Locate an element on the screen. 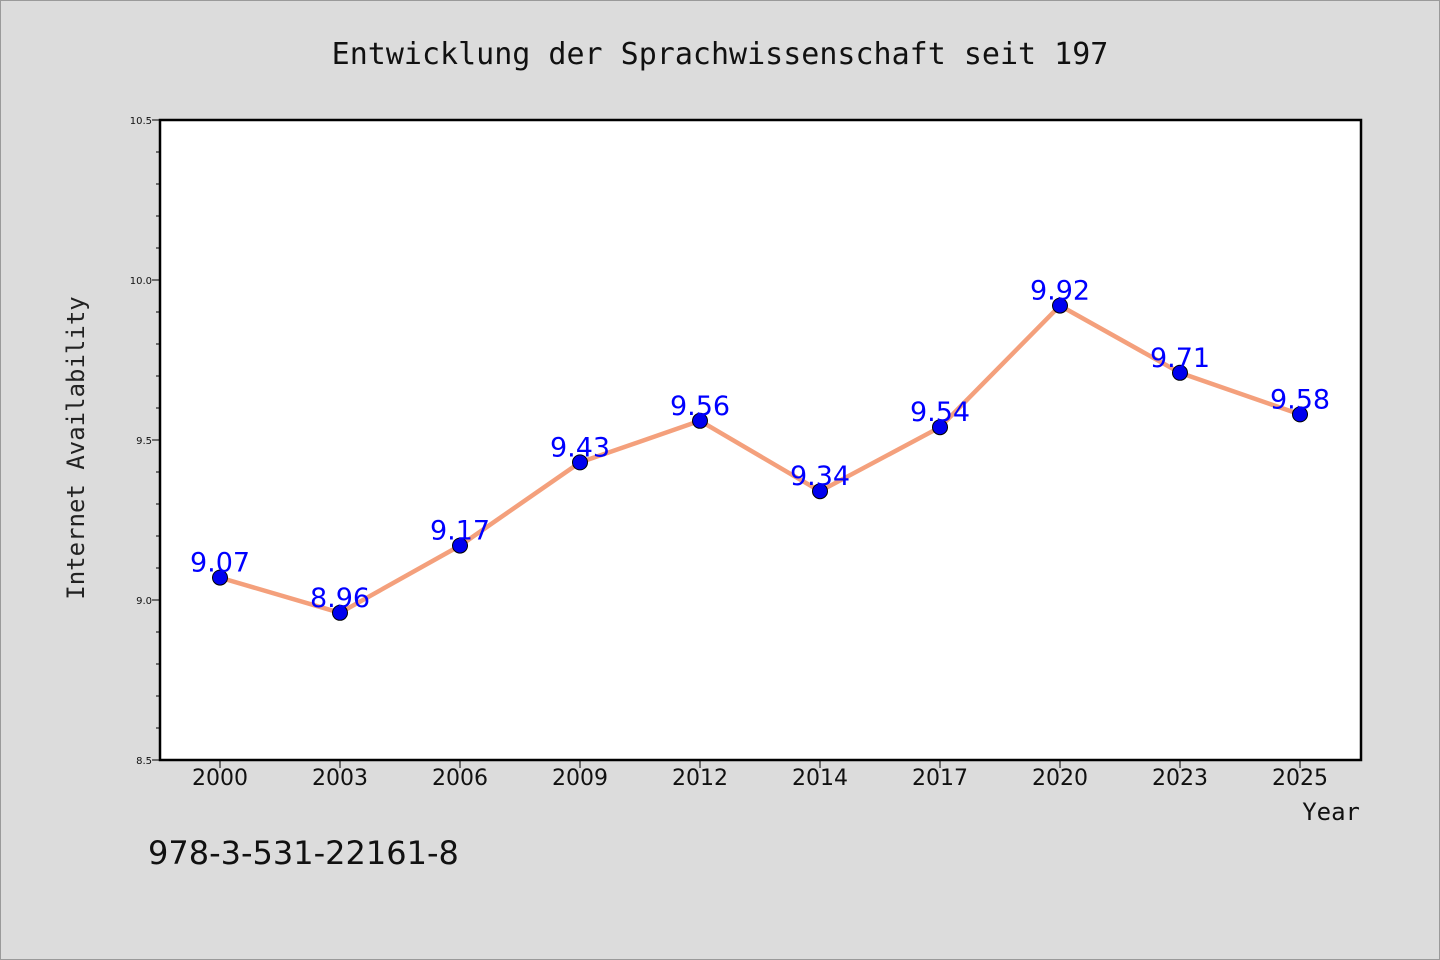 Image resolution: width=1440 pixels, height=960 pixels. data-label: 9.92 is located at coordinates (1060, 291).